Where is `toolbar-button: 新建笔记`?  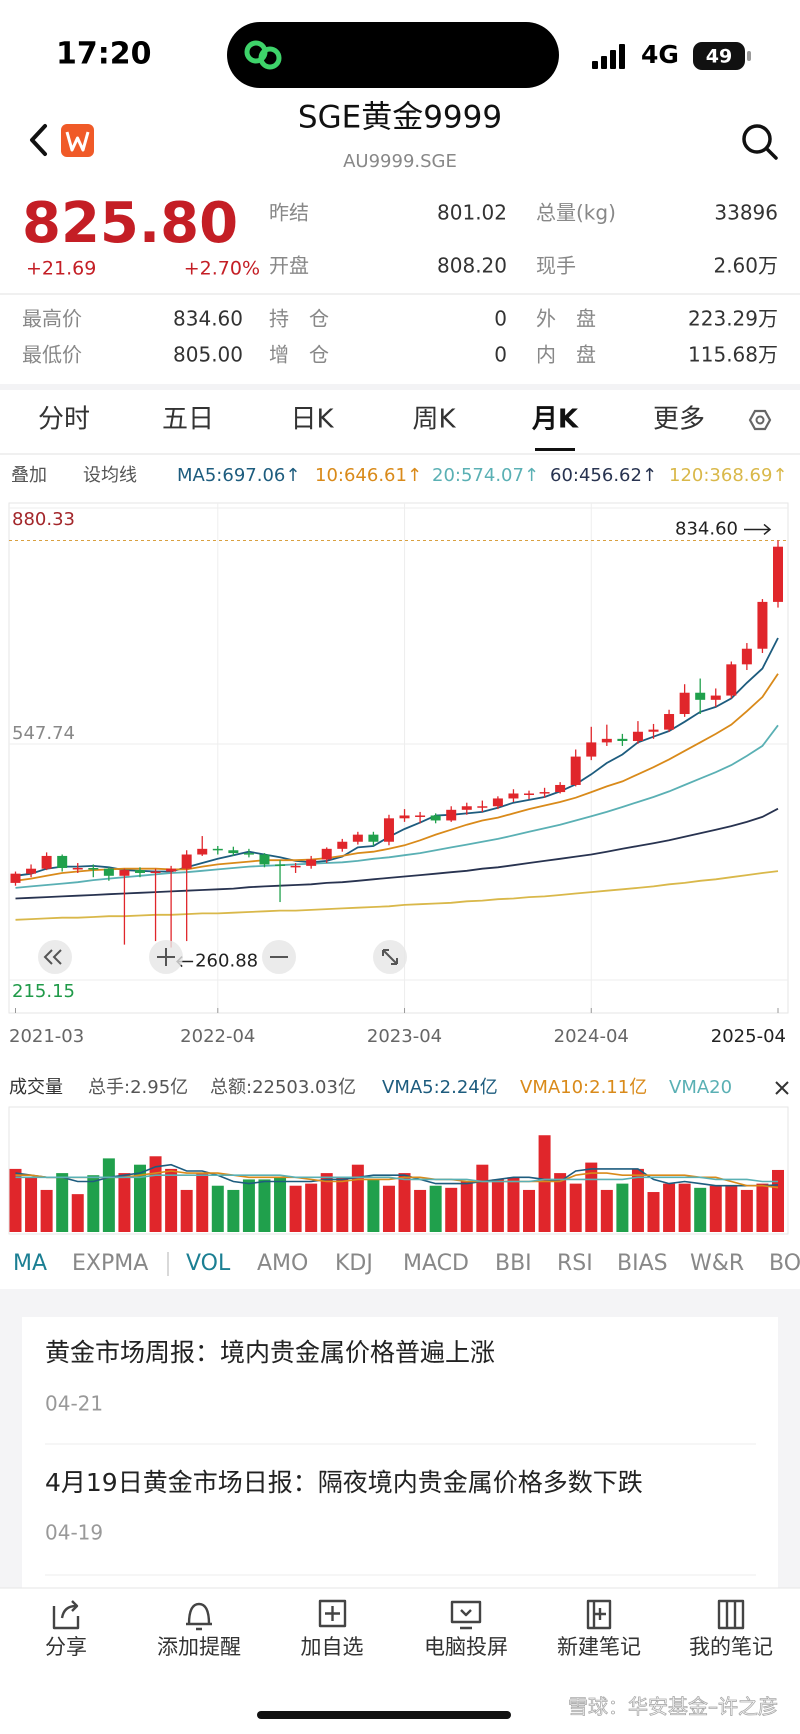 toolbar-button: 新建笔记 is located at coordinates (599, 1647).